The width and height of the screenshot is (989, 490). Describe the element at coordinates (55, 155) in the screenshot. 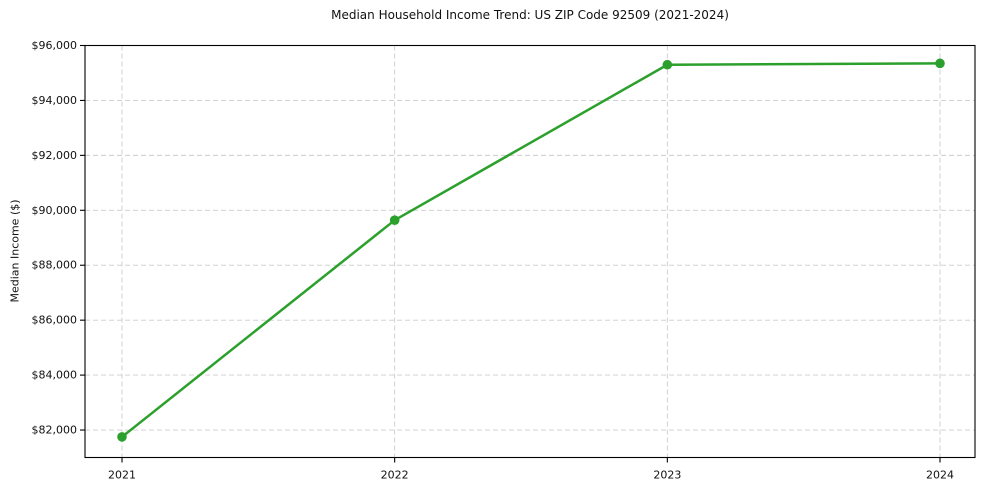

I see `y-tick-label: $92,000` at that location.